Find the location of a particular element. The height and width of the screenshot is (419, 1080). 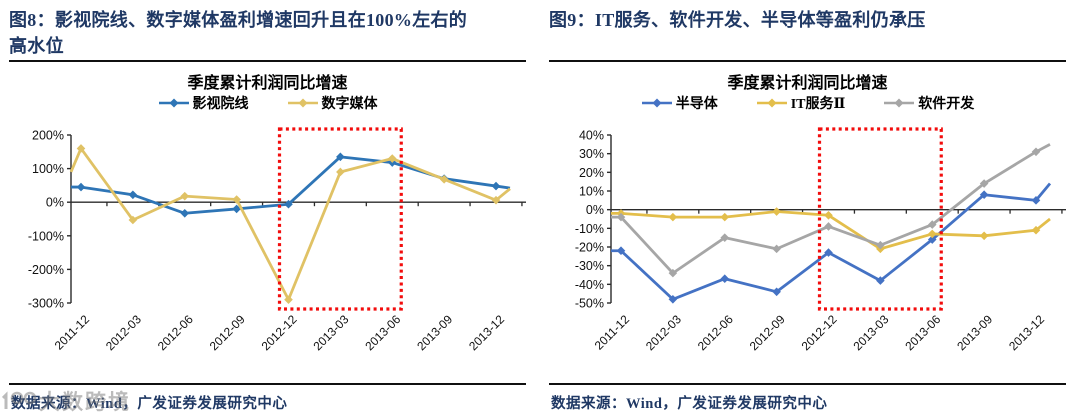

legend-item-0: 半导体 is located at coordinates (679, 103).